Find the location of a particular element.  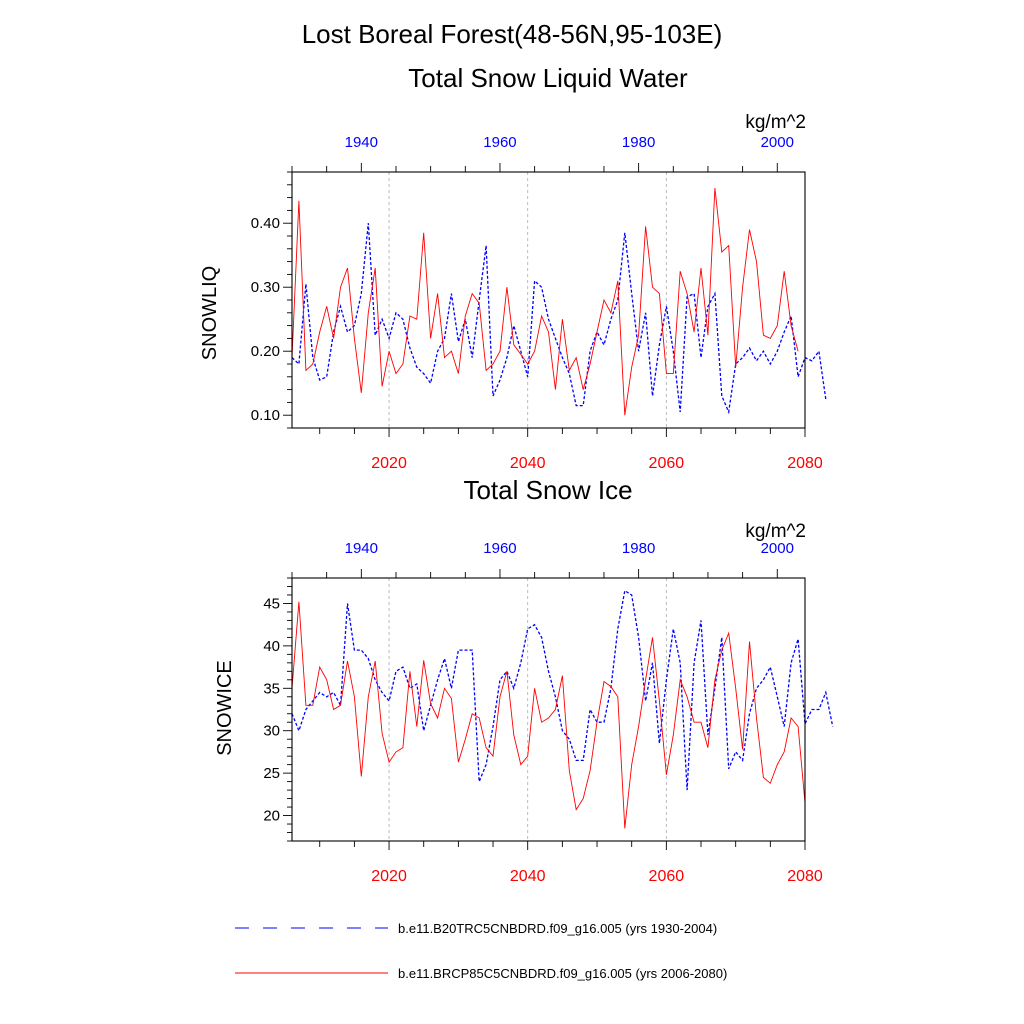

panel1-ytick-label: 0.30 is located at coordinates (265, 287).